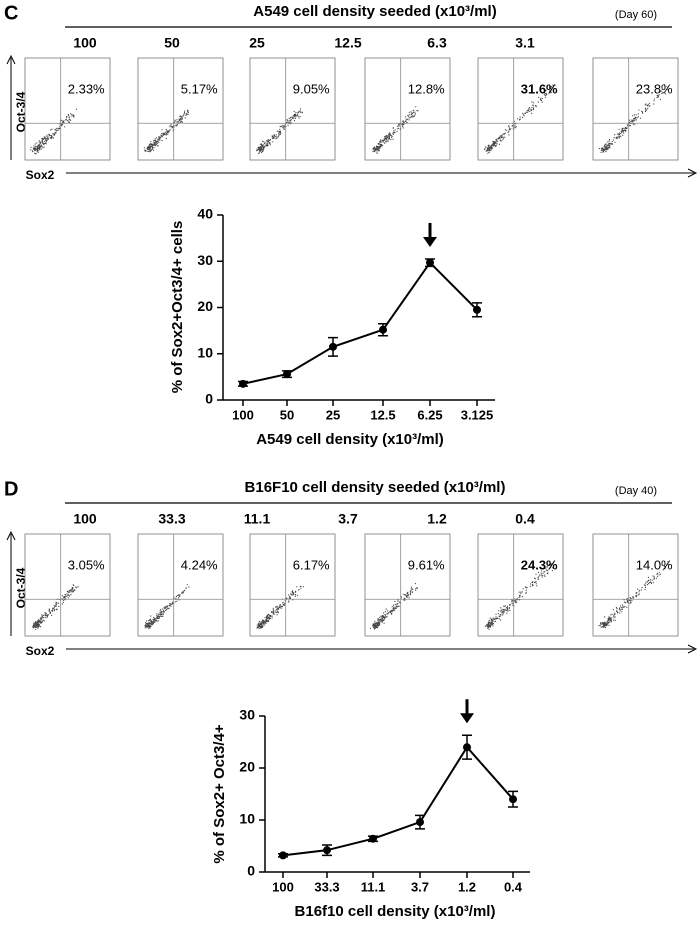  What do you see at coordinates (375, 487) in the screenshot?
I see `panel-title: B16F10 cell density seeded (x10³/ml)` at bounding box center [375, 487].